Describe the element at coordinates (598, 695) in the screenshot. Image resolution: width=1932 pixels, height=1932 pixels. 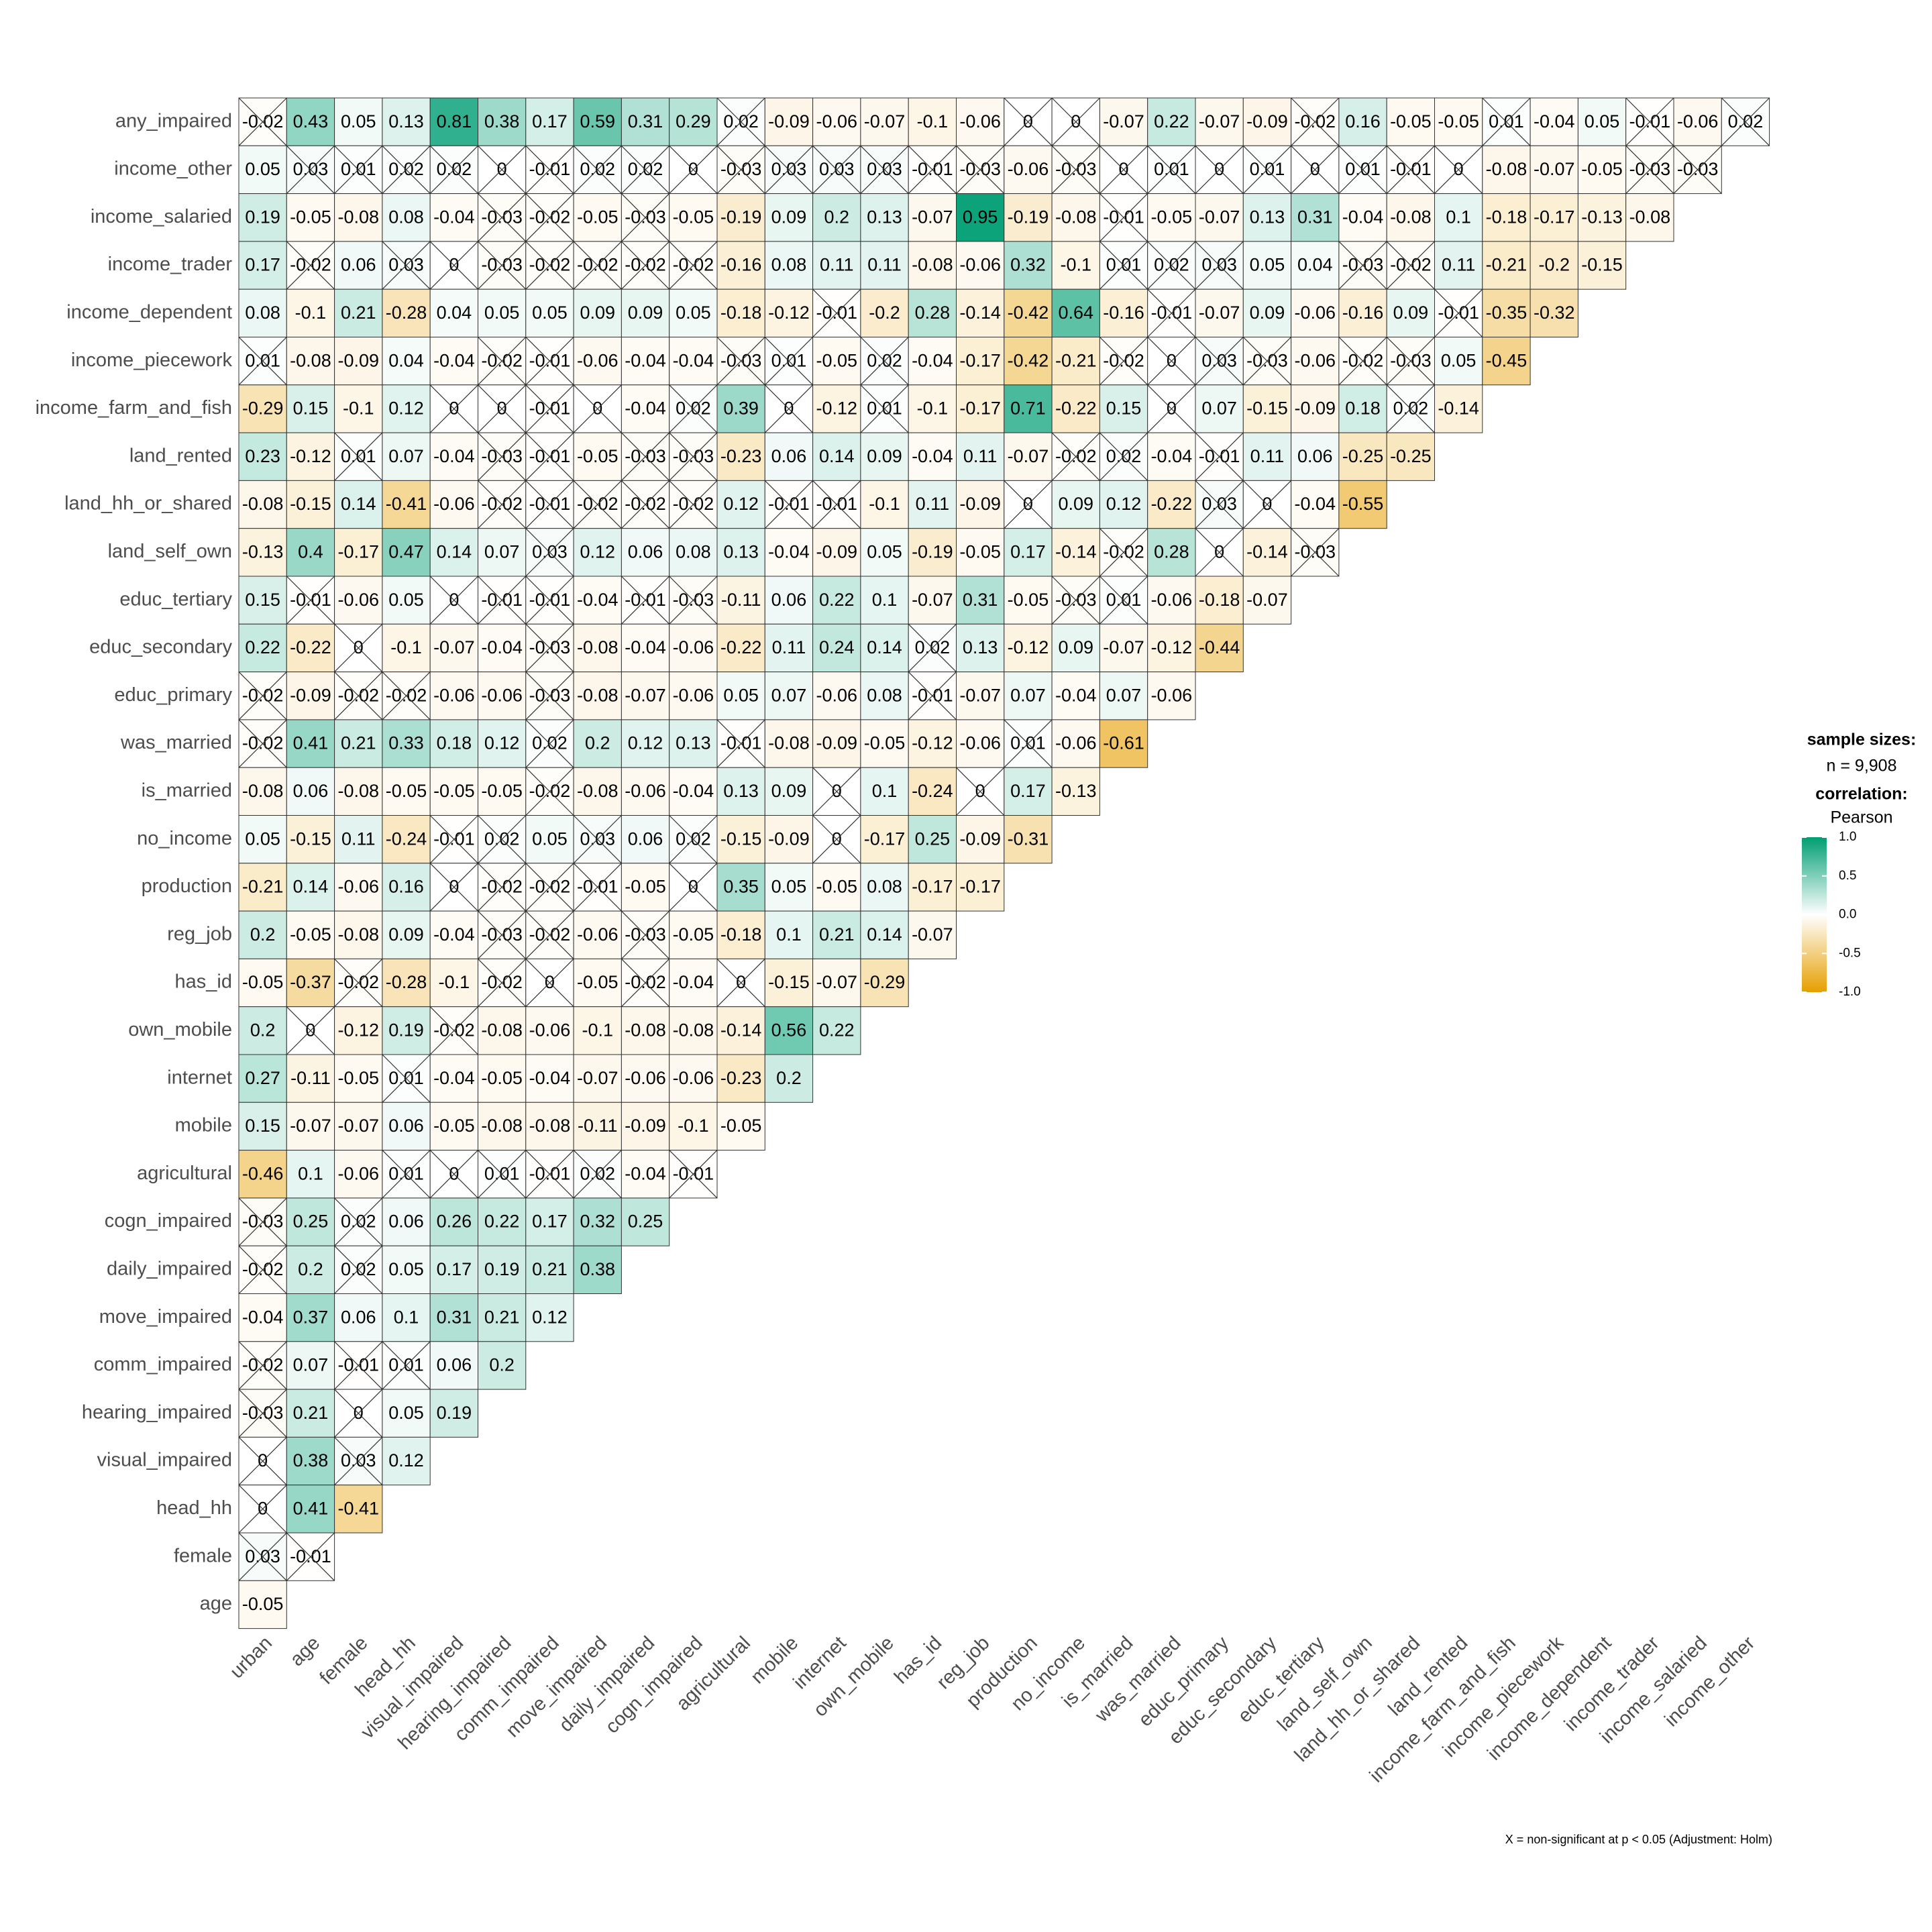
I see `cell-label: -0.08` at that location.